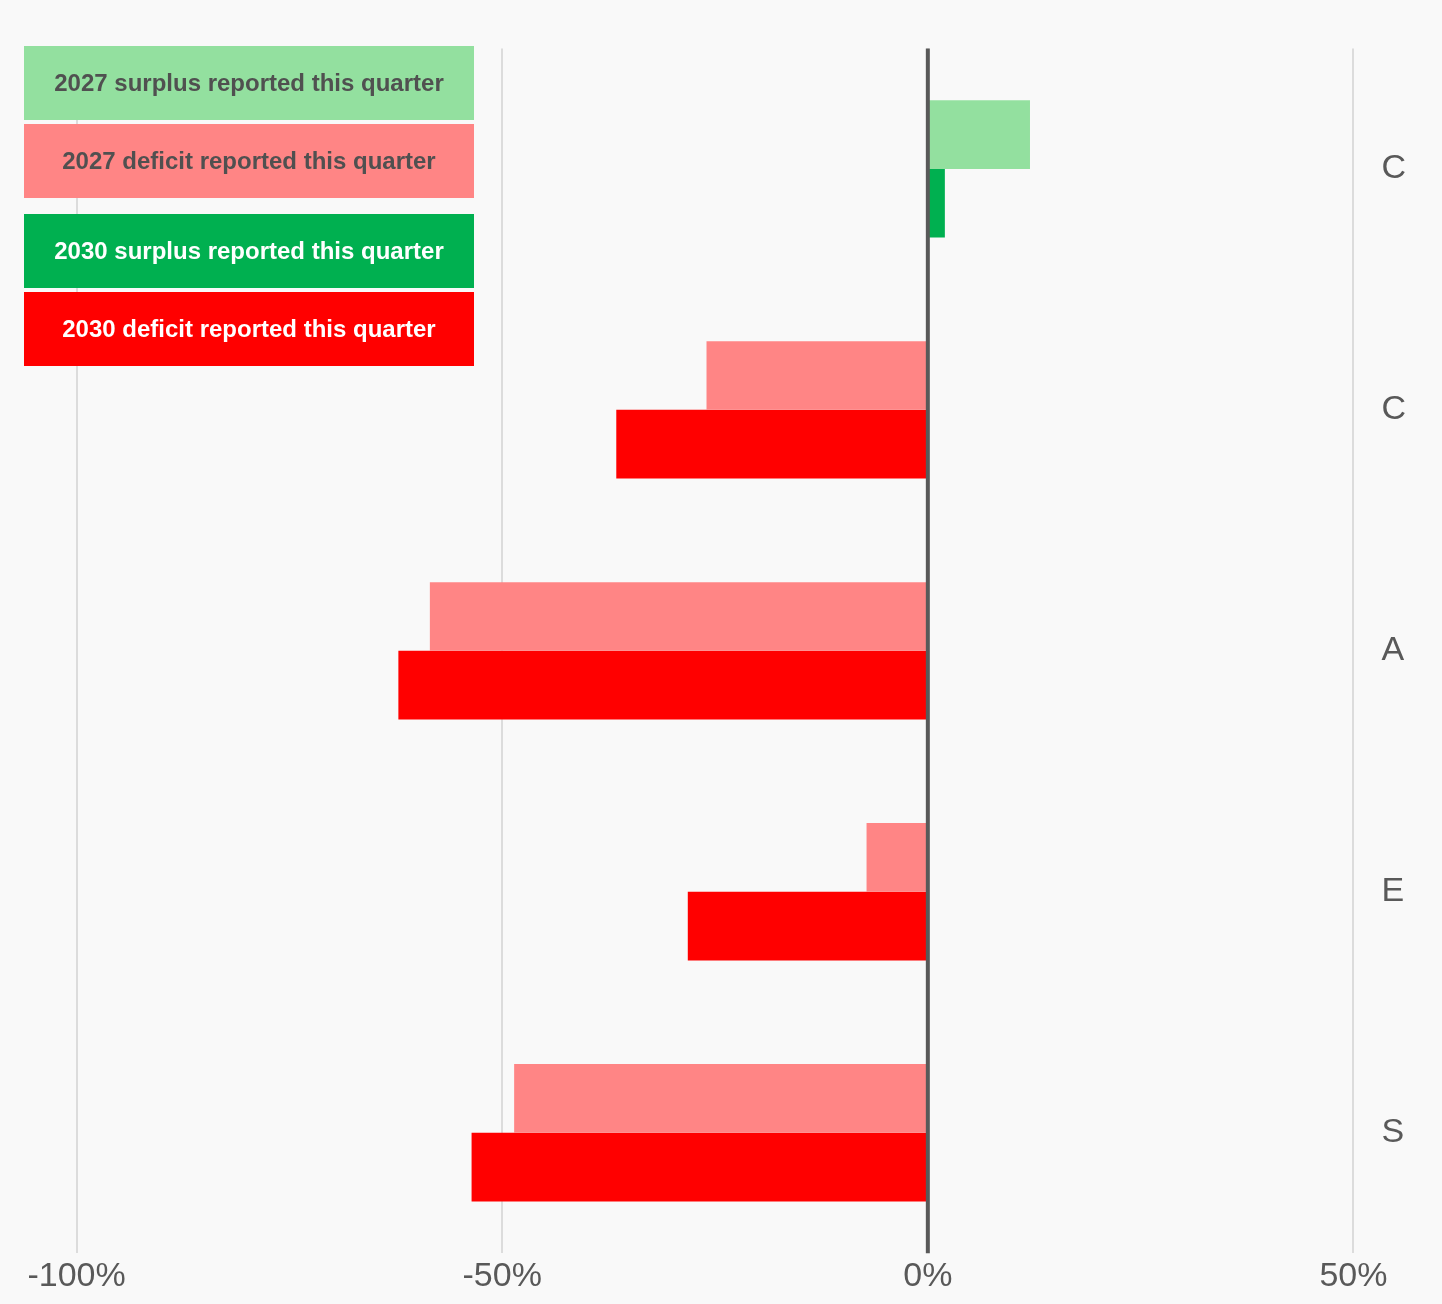  What do you see at coordinates (1393, 648) in the screenshot?
I see `y-tick-label: A` at bounding box center [1393, 648].